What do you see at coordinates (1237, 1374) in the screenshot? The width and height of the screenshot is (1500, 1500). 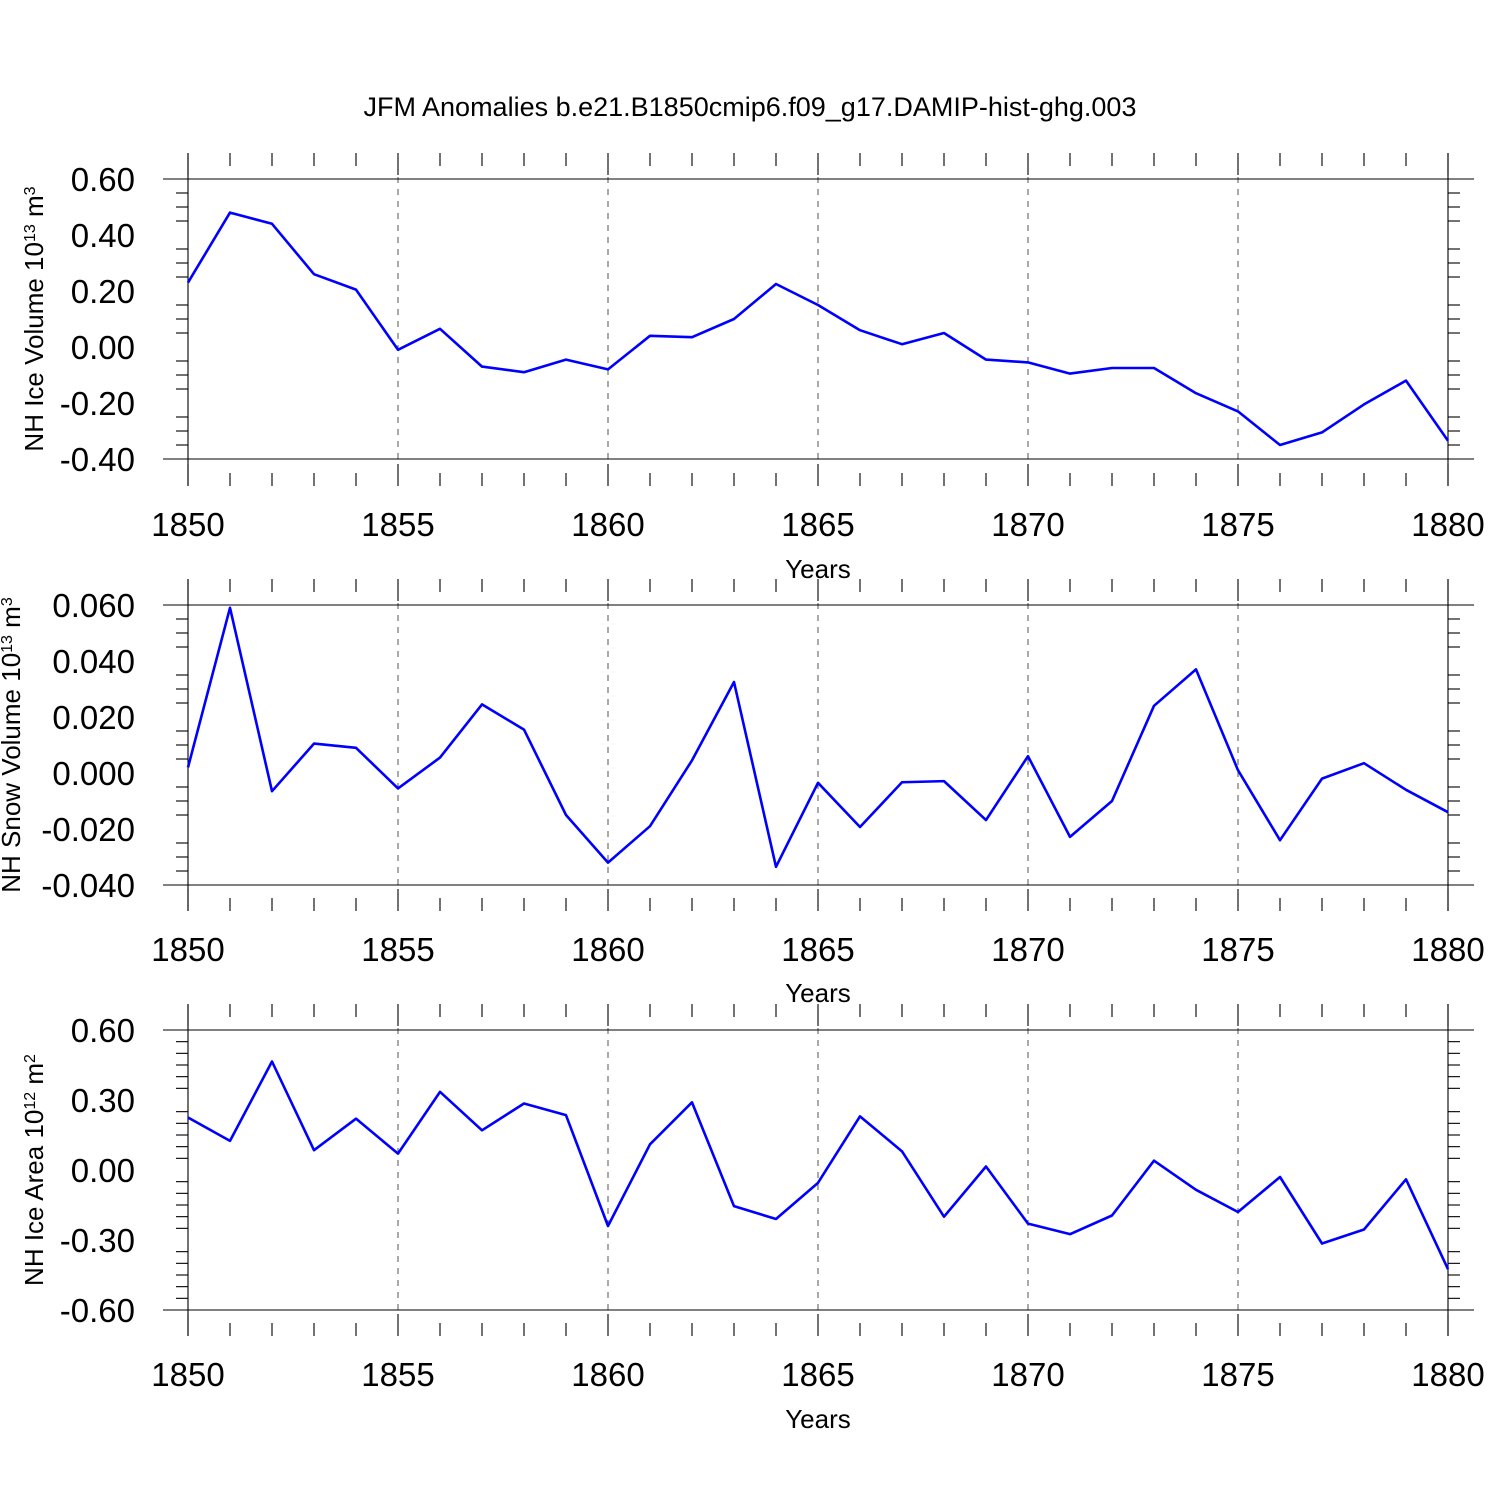 I see `p2-xtick-label: 1875` at bounding box center [1237, 1374].